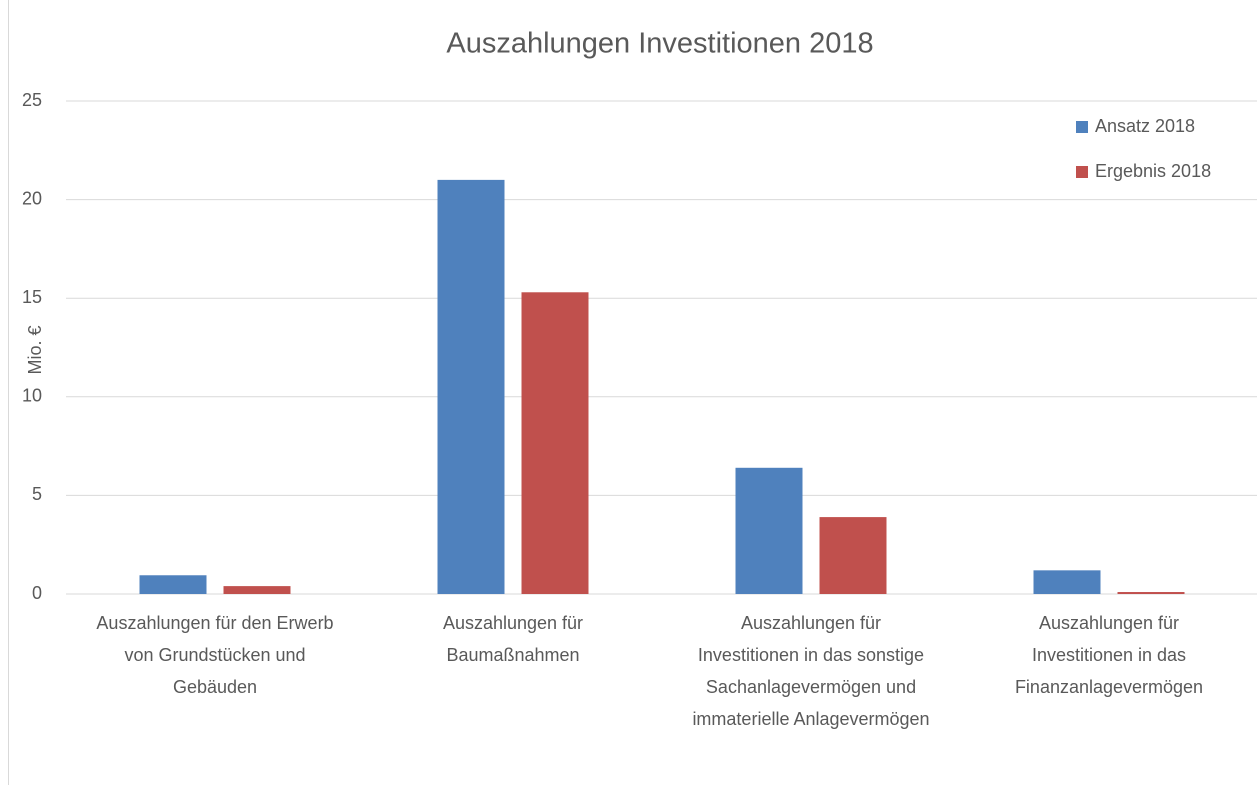 This screenshot has width=1257, height=790. What do you see at coordinates (32, 297) in the screenshot?
I see `y-tick-label: 15` at bounding box center [32, 297].